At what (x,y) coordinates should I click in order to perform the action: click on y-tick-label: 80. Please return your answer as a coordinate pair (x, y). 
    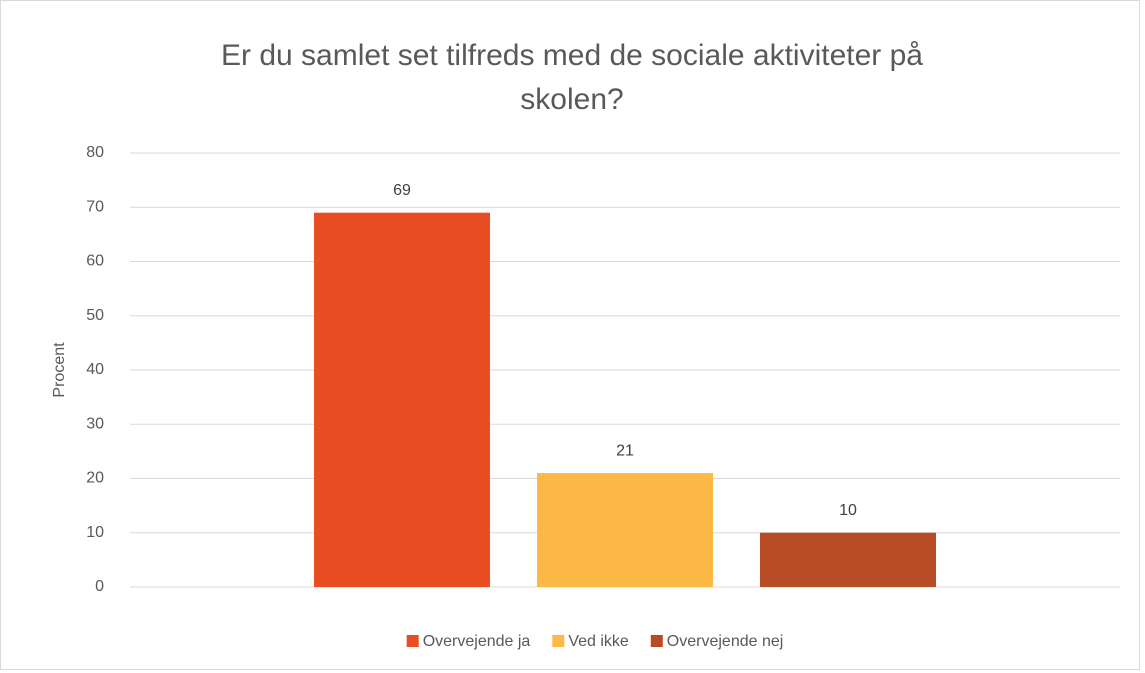
    Looking at the image, I should click on (95, 152).